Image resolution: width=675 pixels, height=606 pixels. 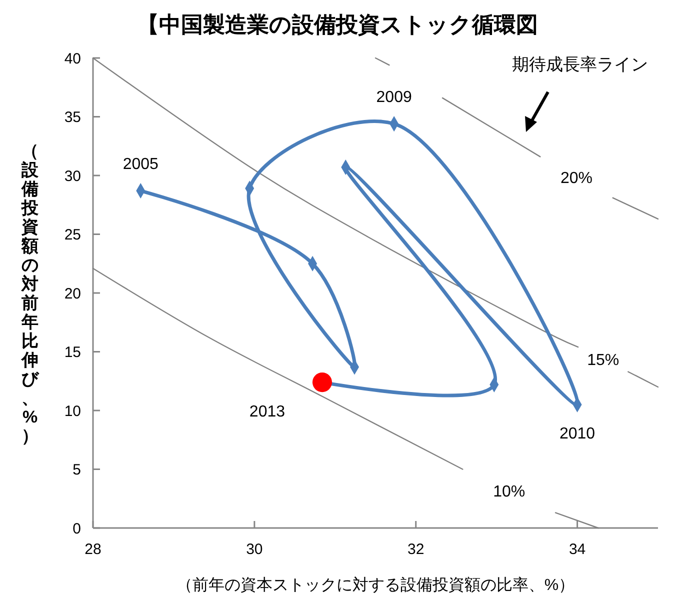 I want to click on y-tick-label: 30, so click(x=72, y=176).